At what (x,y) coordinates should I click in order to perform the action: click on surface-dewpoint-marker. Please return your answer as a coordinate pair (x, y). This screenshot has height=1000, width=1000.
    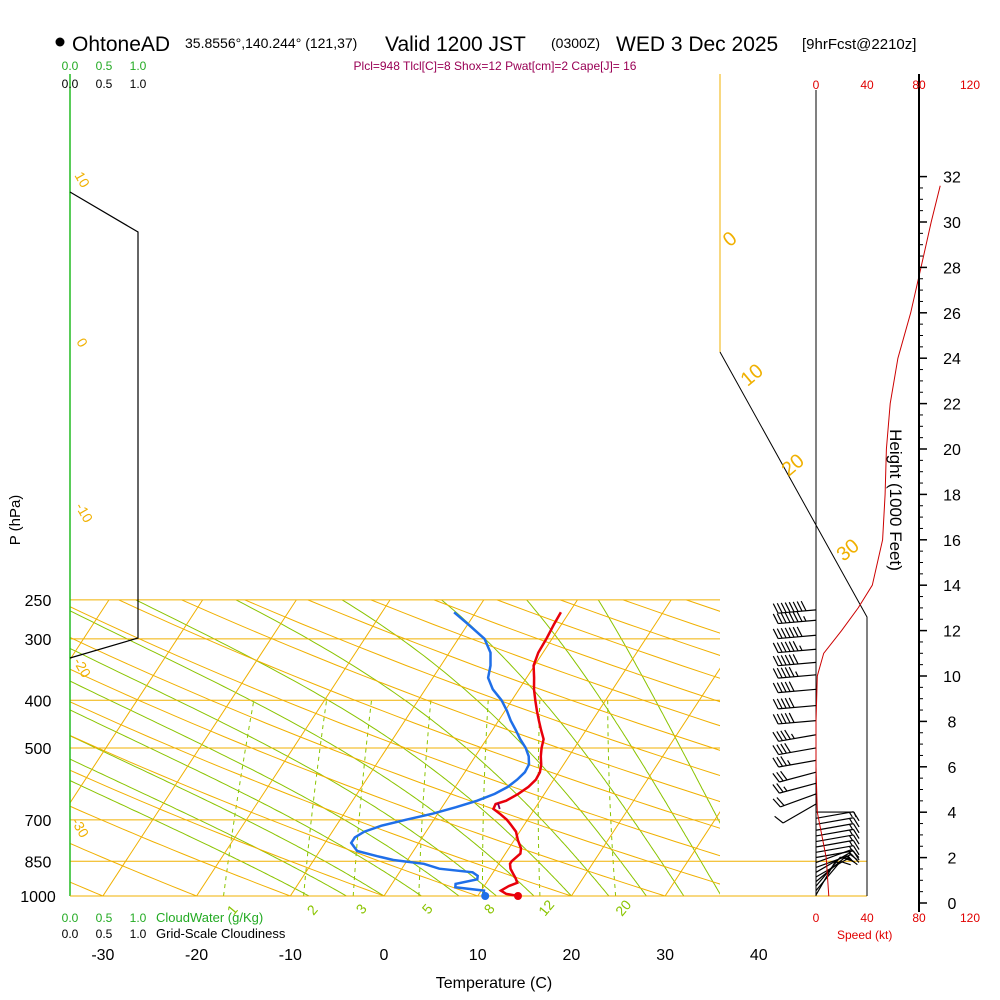
    Looking at the image, I should click on (485, 896).